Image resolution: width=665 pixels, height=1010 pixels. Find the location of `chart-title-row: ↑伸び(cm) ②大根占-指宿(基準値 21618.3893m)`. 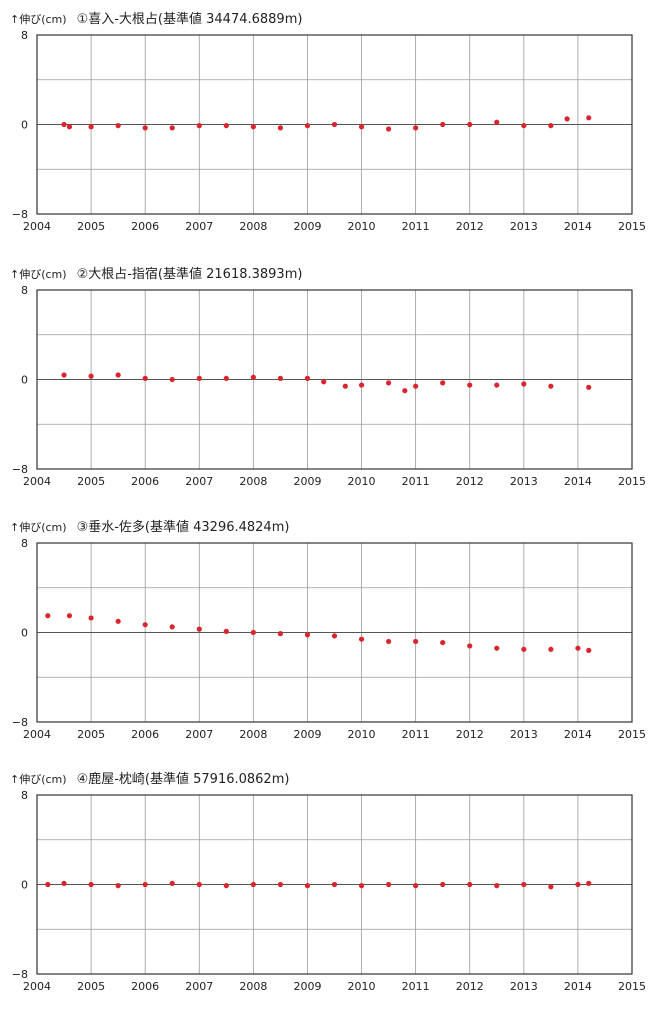

chart-title-row: ↑伸び(cm) ②大根占-指宿(基準値 21618.3893m) is located at coordinates (156, 272).